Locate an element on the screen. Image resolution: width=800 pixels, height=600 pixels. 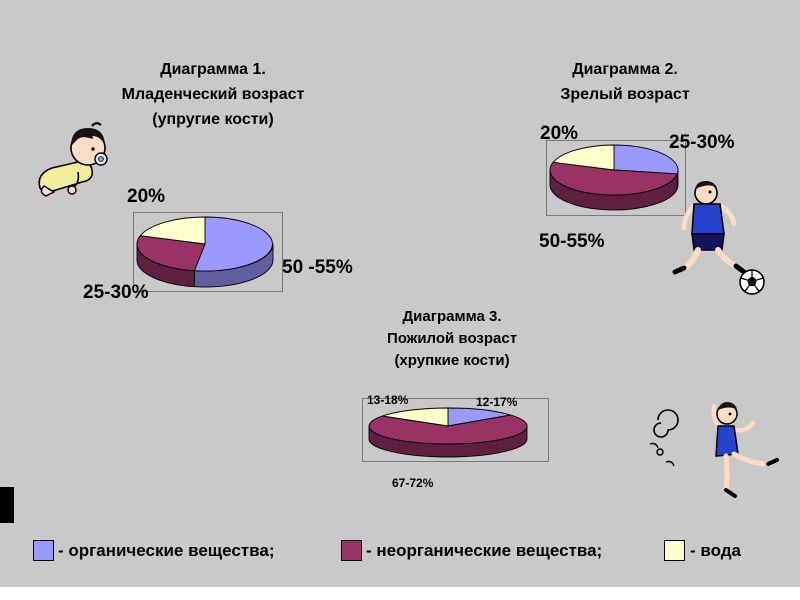
chart2-plot-area is located at coordinates (616, 178).